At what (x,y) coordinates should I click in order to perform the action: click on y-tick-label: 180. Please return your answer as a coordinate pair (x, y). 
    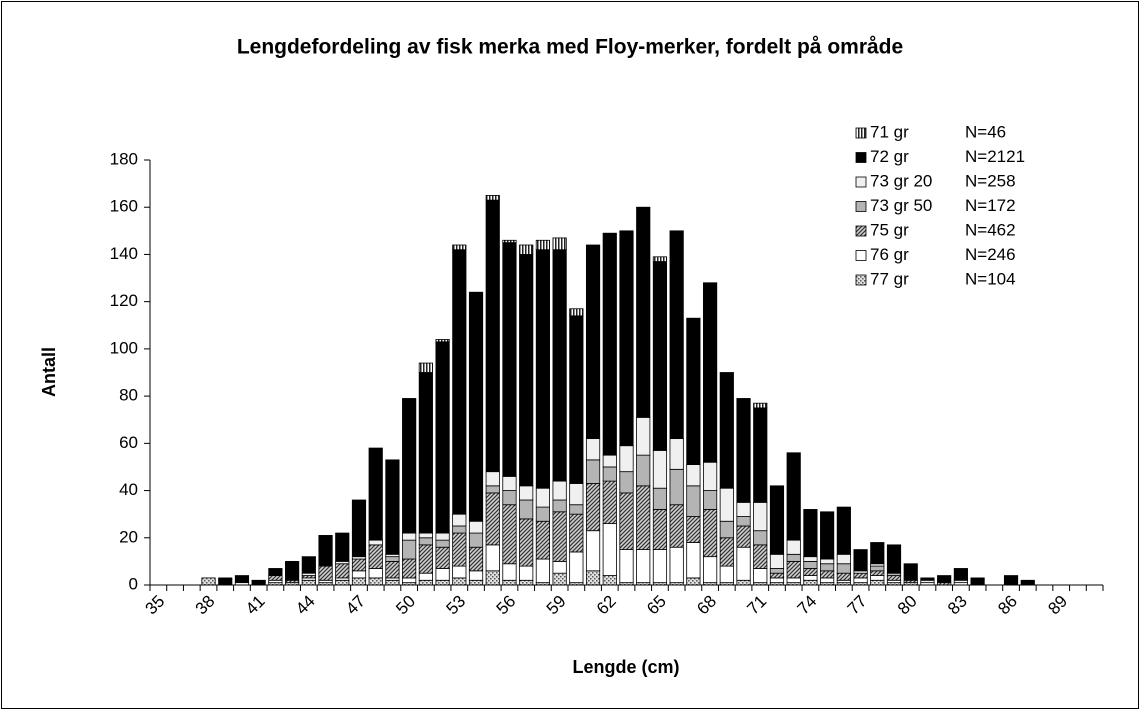
    Looking at the image, I should click on (124, 158).